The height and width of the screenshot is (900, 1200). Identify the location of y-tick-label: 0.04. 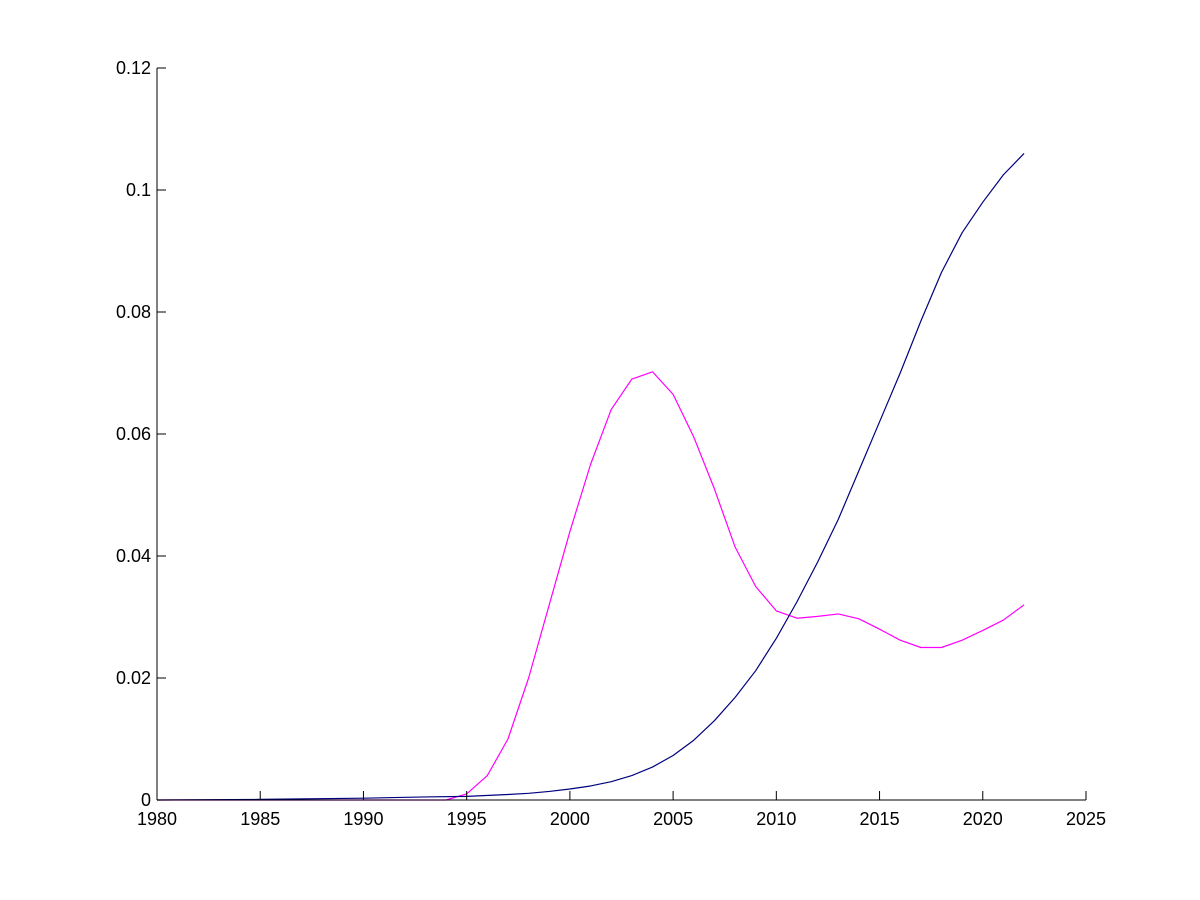
(133, 556).